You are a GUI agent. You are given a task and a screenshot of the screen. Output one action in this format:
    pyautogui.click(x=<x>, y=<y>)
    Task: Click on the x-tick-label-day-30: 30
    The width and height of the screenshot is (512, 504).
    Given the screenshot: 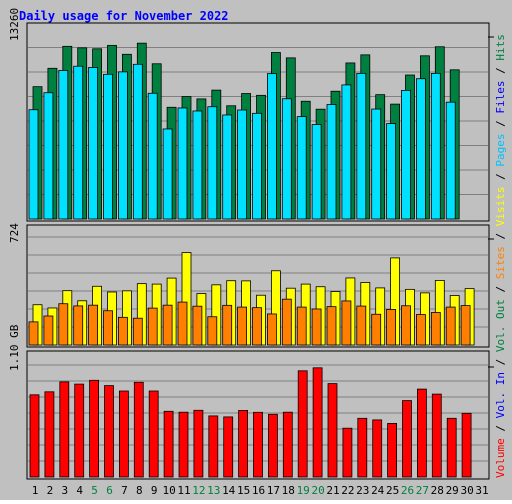 What is the action you would take?
    pyautogui.click(x=466, y=490)
    